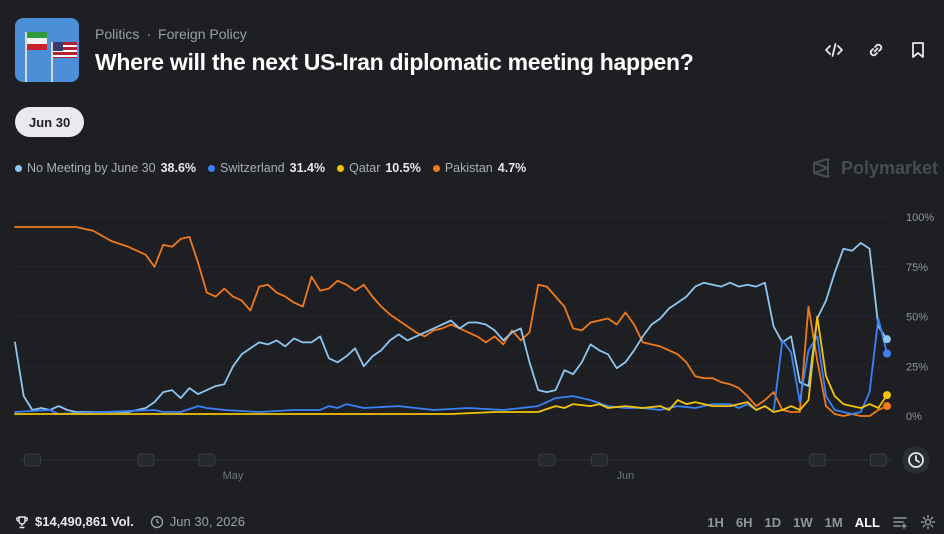 The height and width of the screenshot is (534, 944). I want to click on y-tick-label: 75%, so click(917, 268).